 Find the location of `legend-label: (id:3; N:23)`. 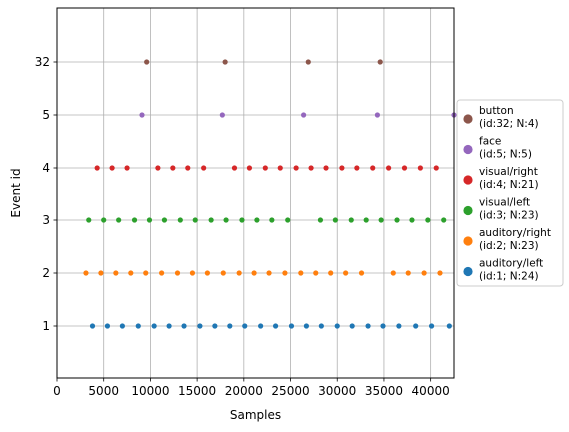

legend-label: (id:3; N:23) is located at coordinates (509, 216).